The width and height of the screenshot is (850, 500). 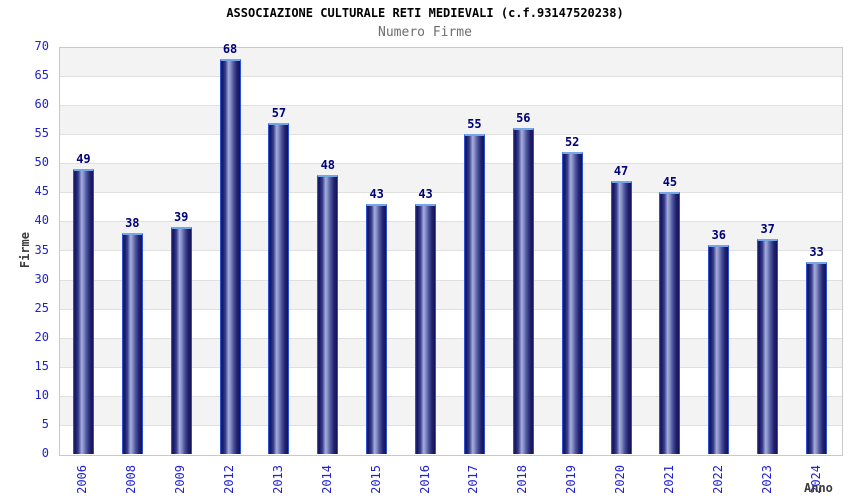 I want to click on bar-value-label: 33, so click(x=816, y=252).